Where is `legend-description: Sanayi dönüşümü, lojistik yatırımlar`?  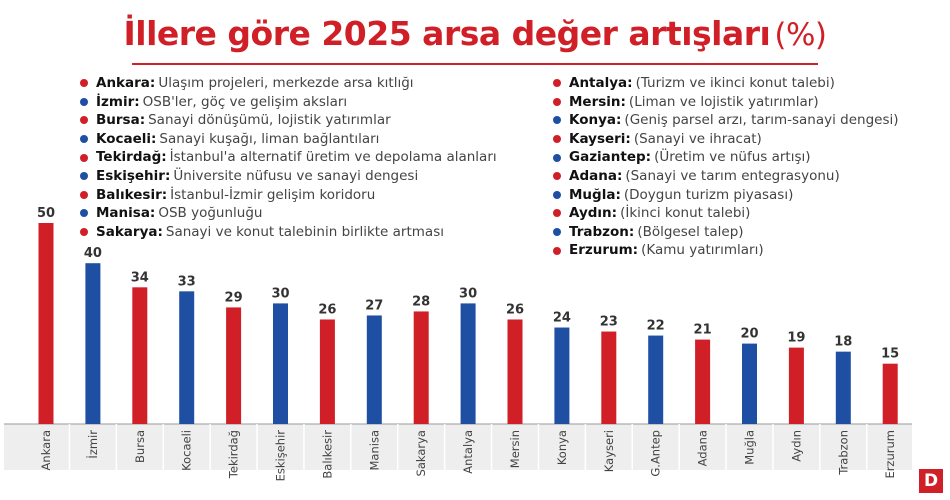 legend-description: Sanayi dönüşümü, lojistik yatırımlar is located at coordinates (269, 120).